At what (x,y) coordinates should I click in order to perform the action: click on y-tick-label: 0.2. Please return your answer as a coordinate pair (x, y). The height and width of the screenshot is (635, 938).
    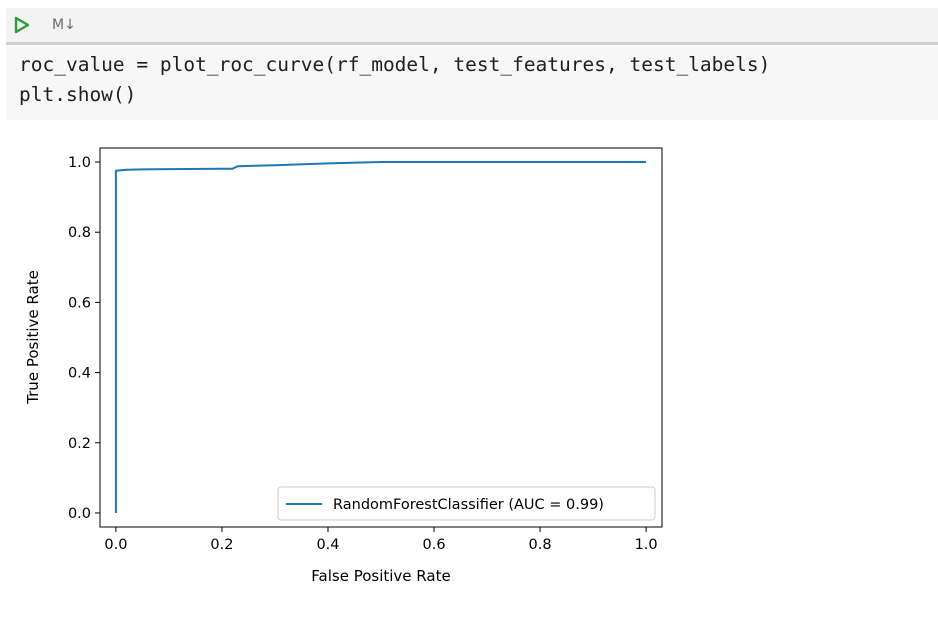
    Looking at the image, I should click on (79, 444).